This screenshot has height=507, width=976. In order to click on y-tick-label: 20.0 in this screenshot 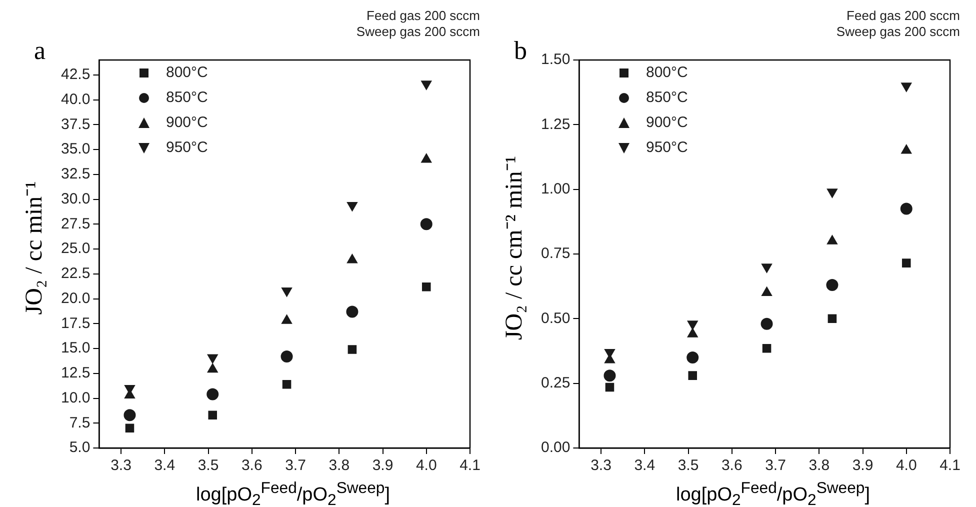, I will do `click(75, 298)`.